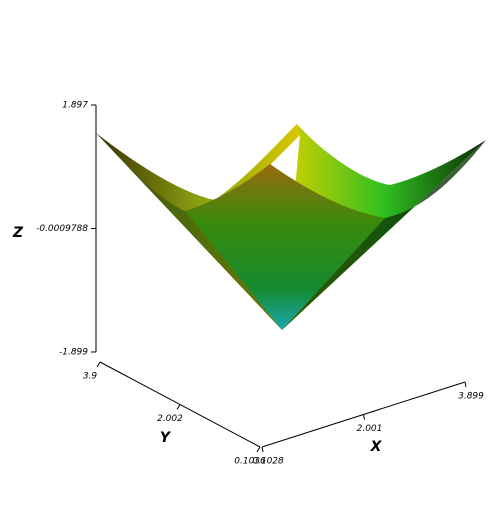 The width and height of the screenshot is (498, 523). Describe the element at coordinates (285, 247) in the screenshot. I see `surface-front` at that location.